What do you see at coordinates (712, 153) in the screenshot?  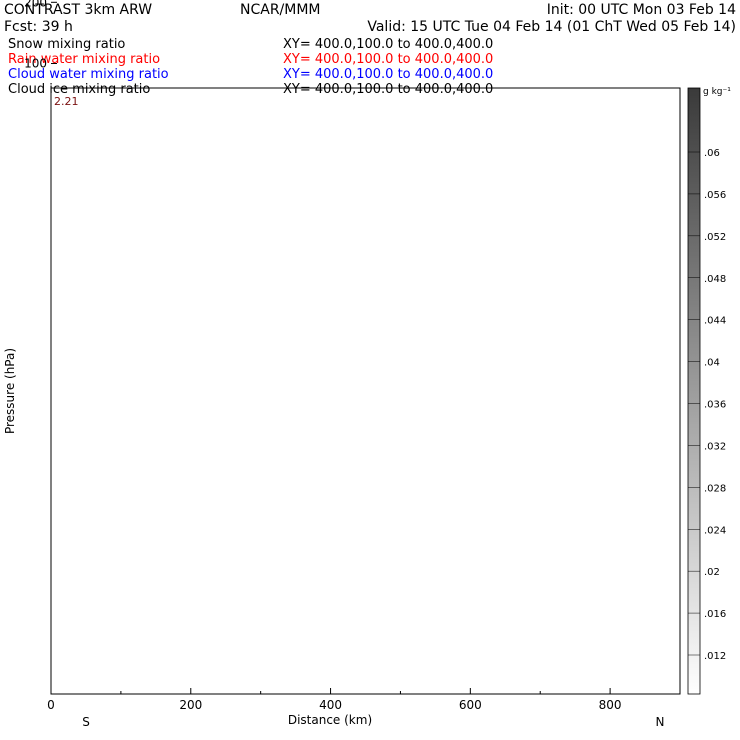 I see `colorbar-tick-label: .06` at bounding box center [712, 153].